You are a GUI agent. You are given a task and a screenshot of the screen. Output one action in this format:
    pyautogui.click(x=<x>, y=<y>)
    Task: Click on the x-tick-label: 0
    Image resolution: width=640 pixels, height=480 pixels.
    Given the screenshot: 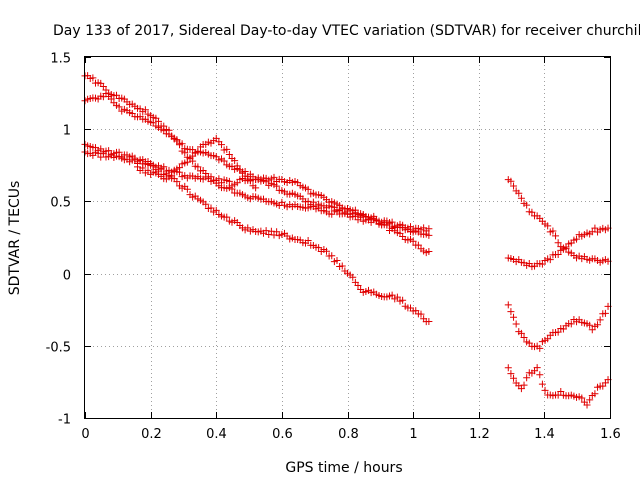 What is the action you would take?
    pyautogui.click(x=85, y=434)
    